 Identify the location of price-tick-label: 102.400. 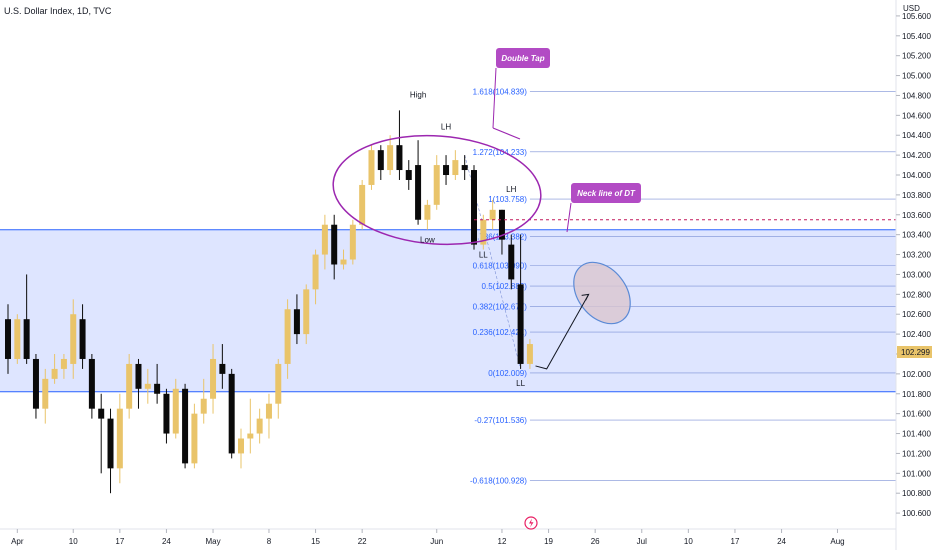
(916, 334).